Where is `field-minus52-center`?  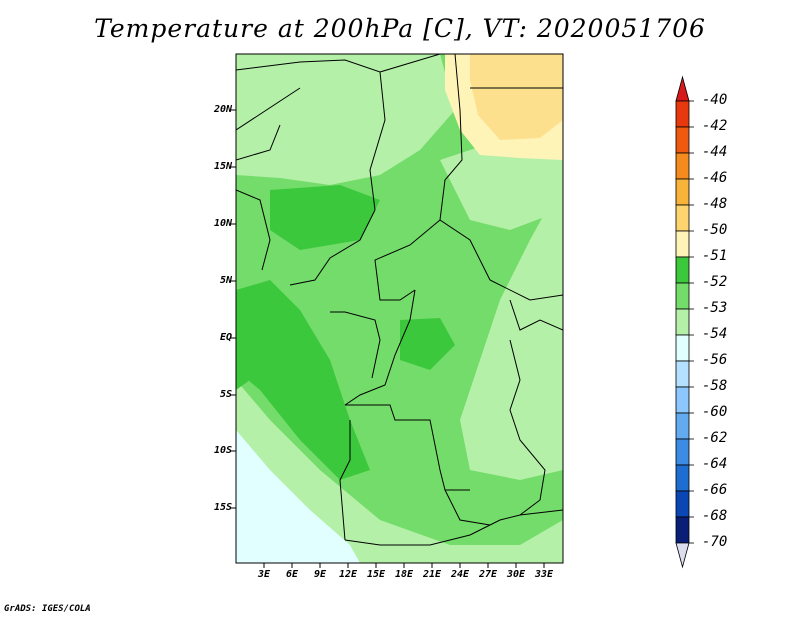
field-minus52-center is located at coordinates (427, 344).